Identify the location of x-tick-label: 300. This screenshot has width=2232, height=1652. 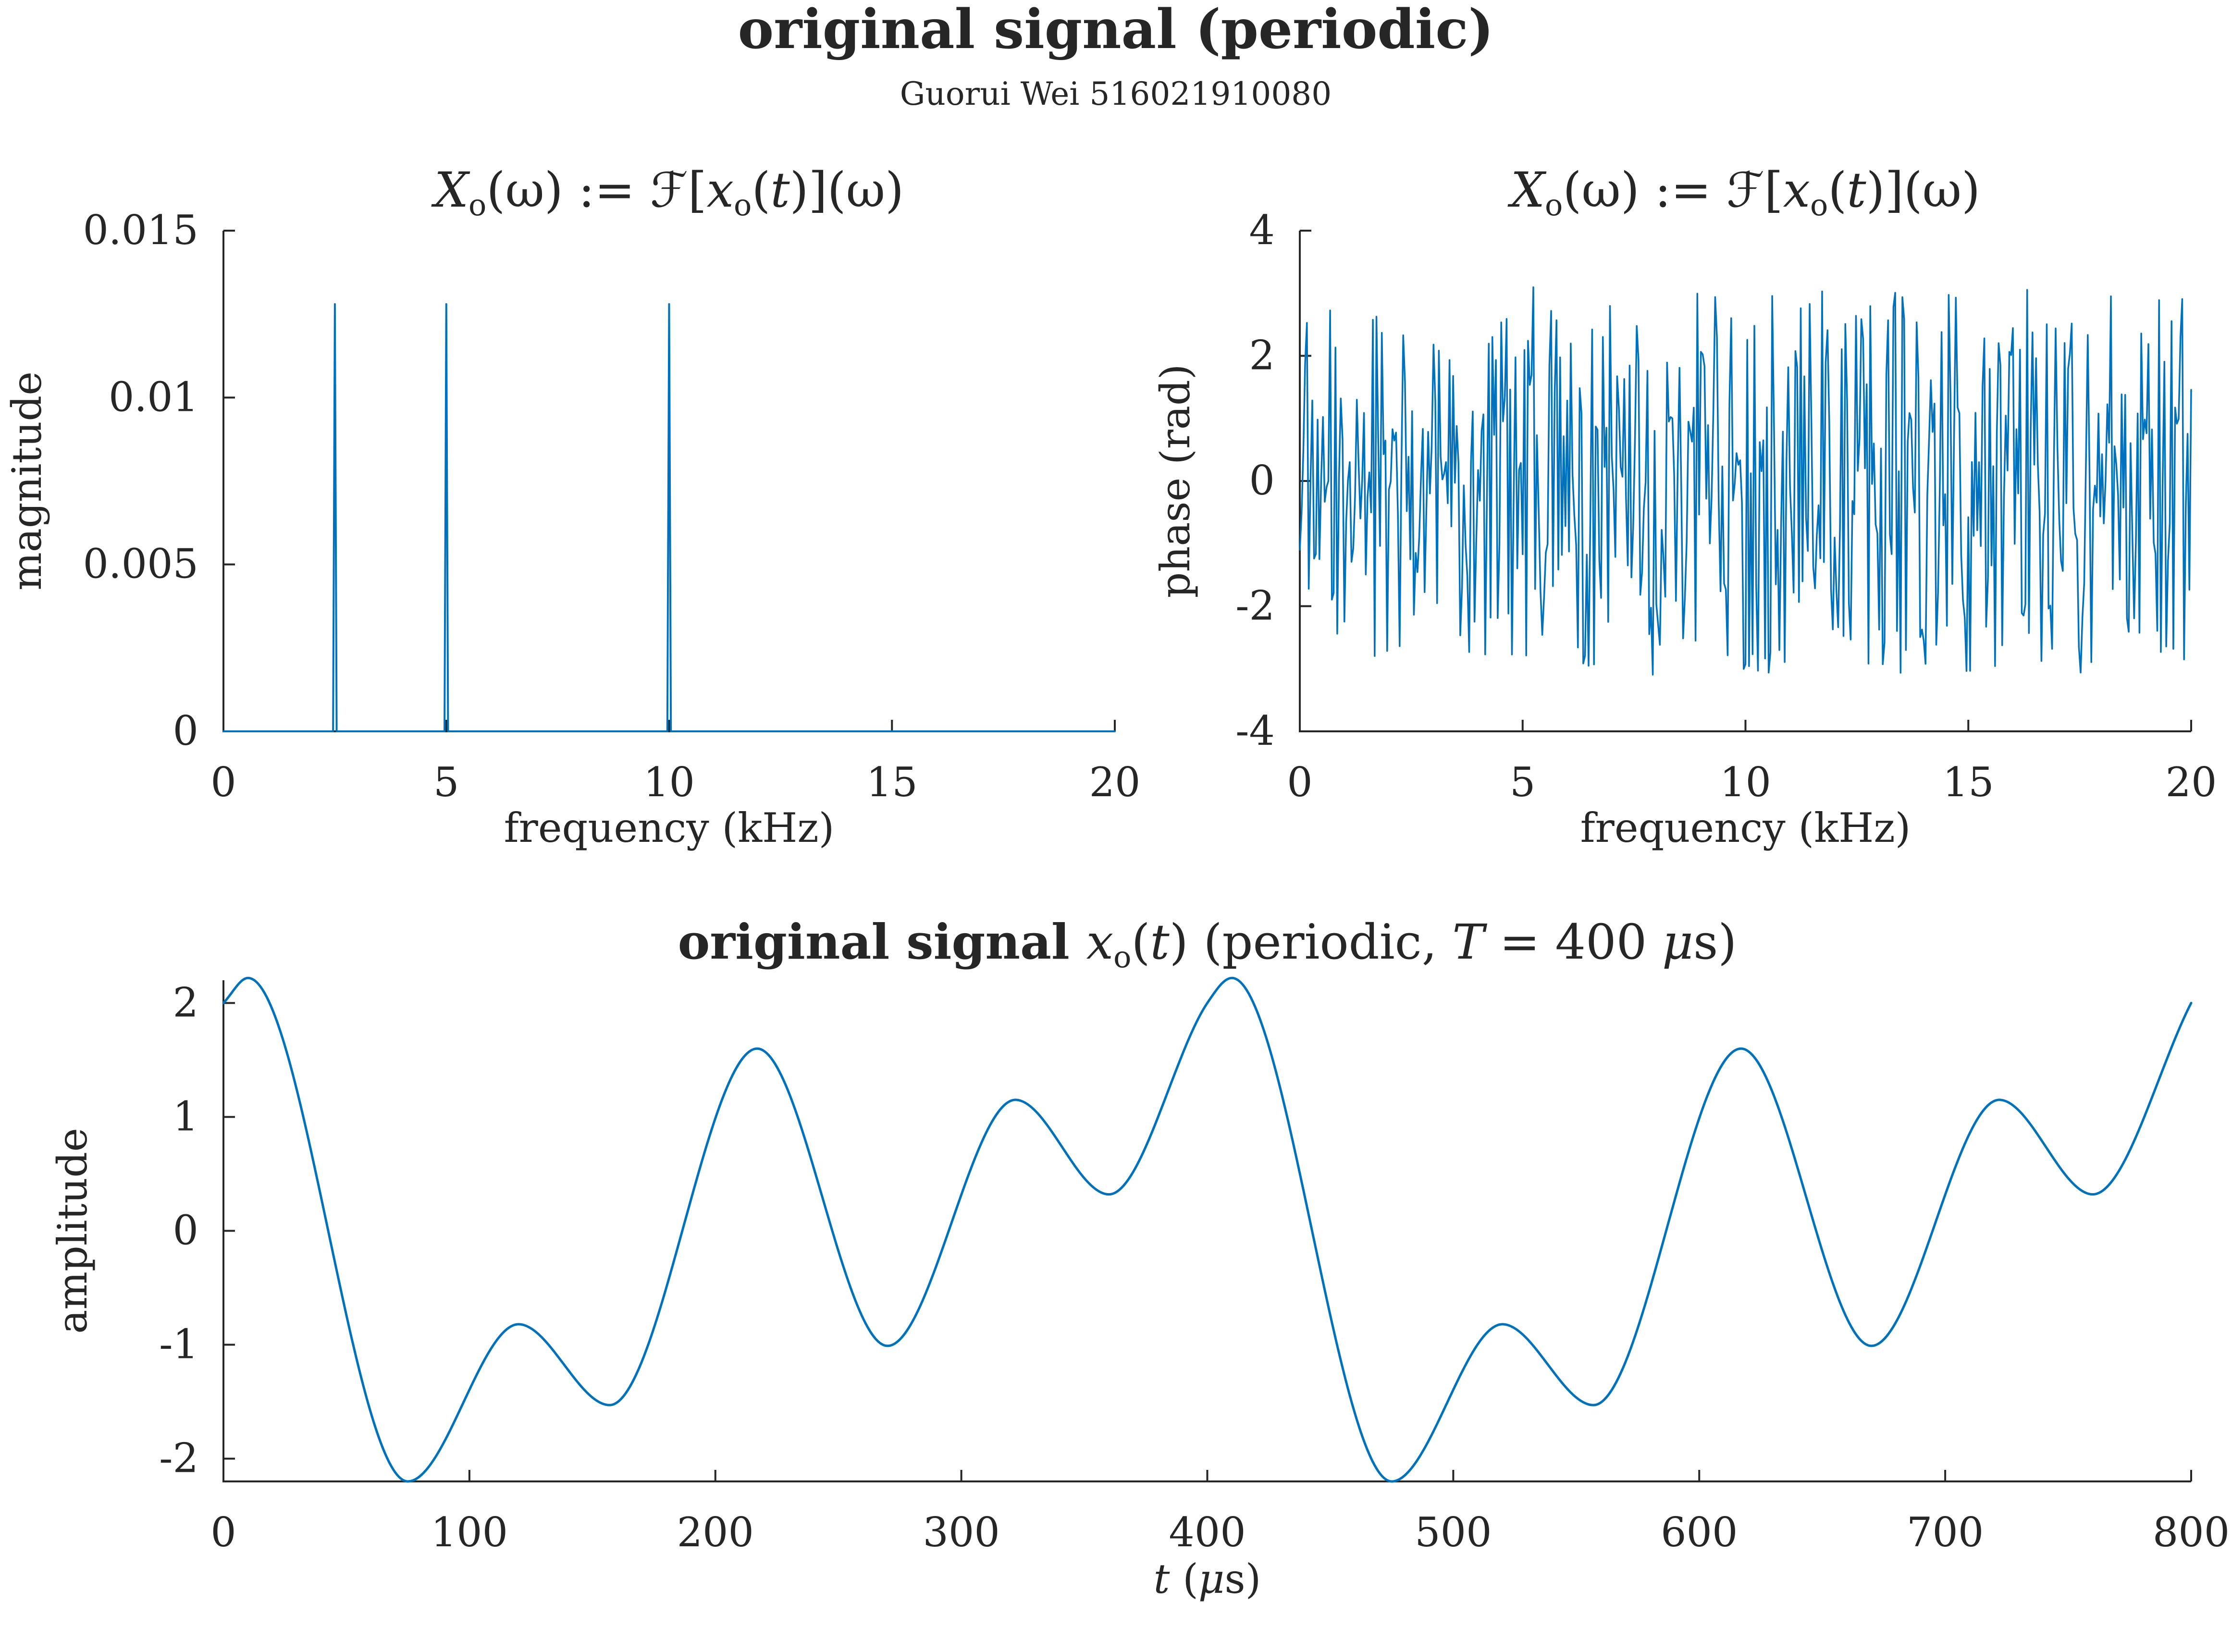
(961, 1532).